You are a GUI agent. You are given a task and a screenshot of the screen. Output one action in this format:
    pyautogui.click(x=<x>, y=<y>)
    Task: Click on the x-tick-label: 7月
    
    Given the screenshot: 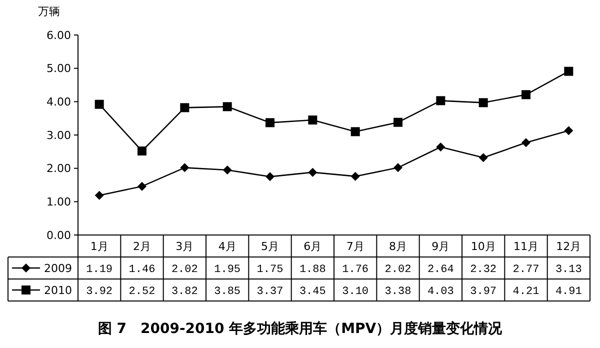 What is the action you would take?
    pyautogui.click(x=355, y=246)
    